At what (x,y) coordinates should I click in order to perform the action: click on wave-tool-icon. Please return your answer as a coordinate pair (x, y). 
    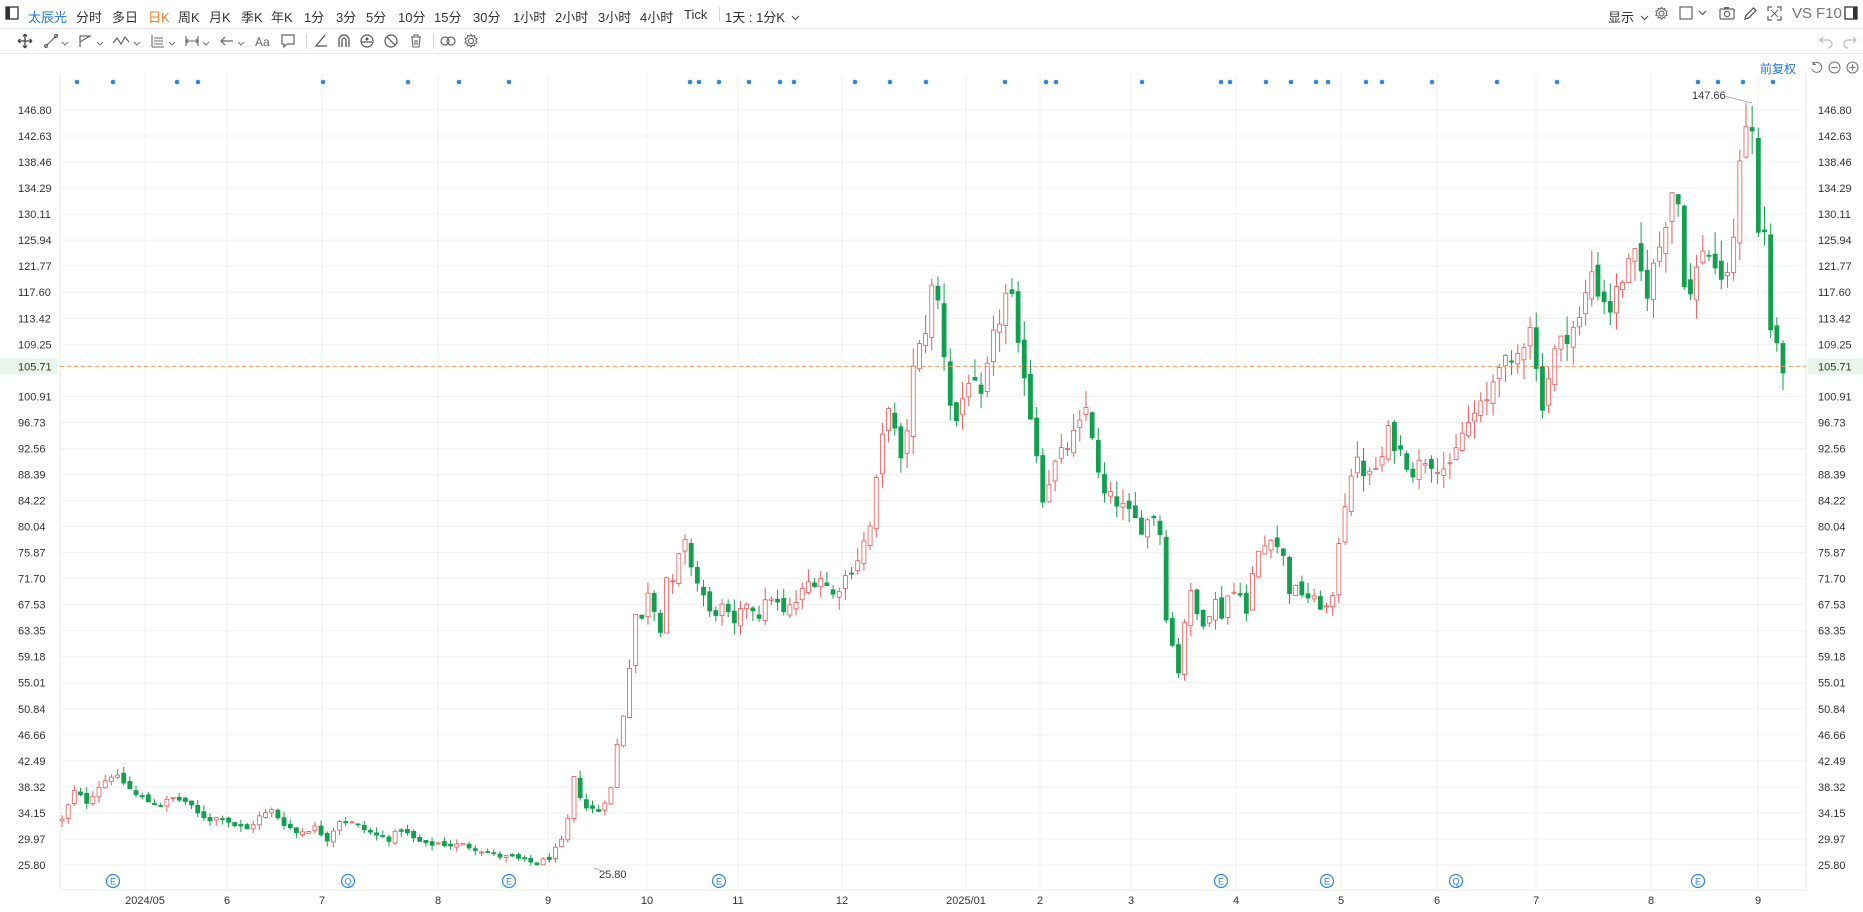
    Looking at the image, I should click on (121, 41).